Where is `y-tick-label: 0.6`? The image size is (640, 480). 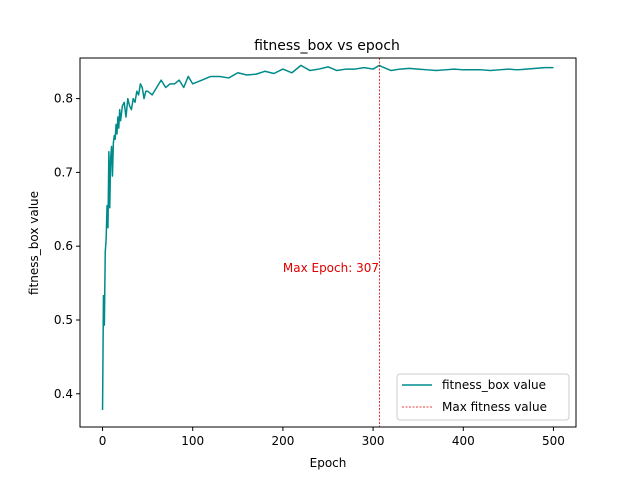
y-tick-label: 0.6 is located at coordinates (63, 246).